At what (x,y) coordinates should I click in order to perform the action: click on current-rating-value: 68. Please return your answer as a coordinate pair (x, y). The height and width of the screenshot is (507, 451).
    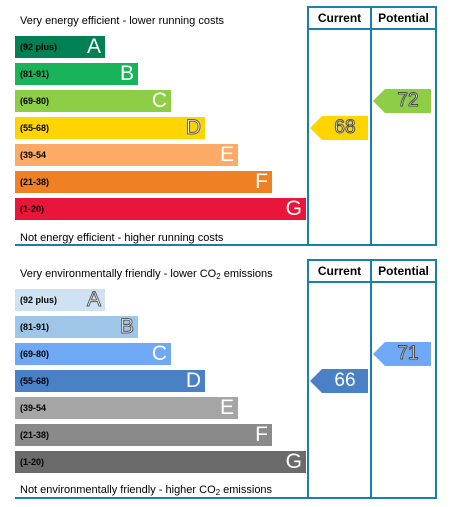
    Looking at the image, I should click on (345, 128).